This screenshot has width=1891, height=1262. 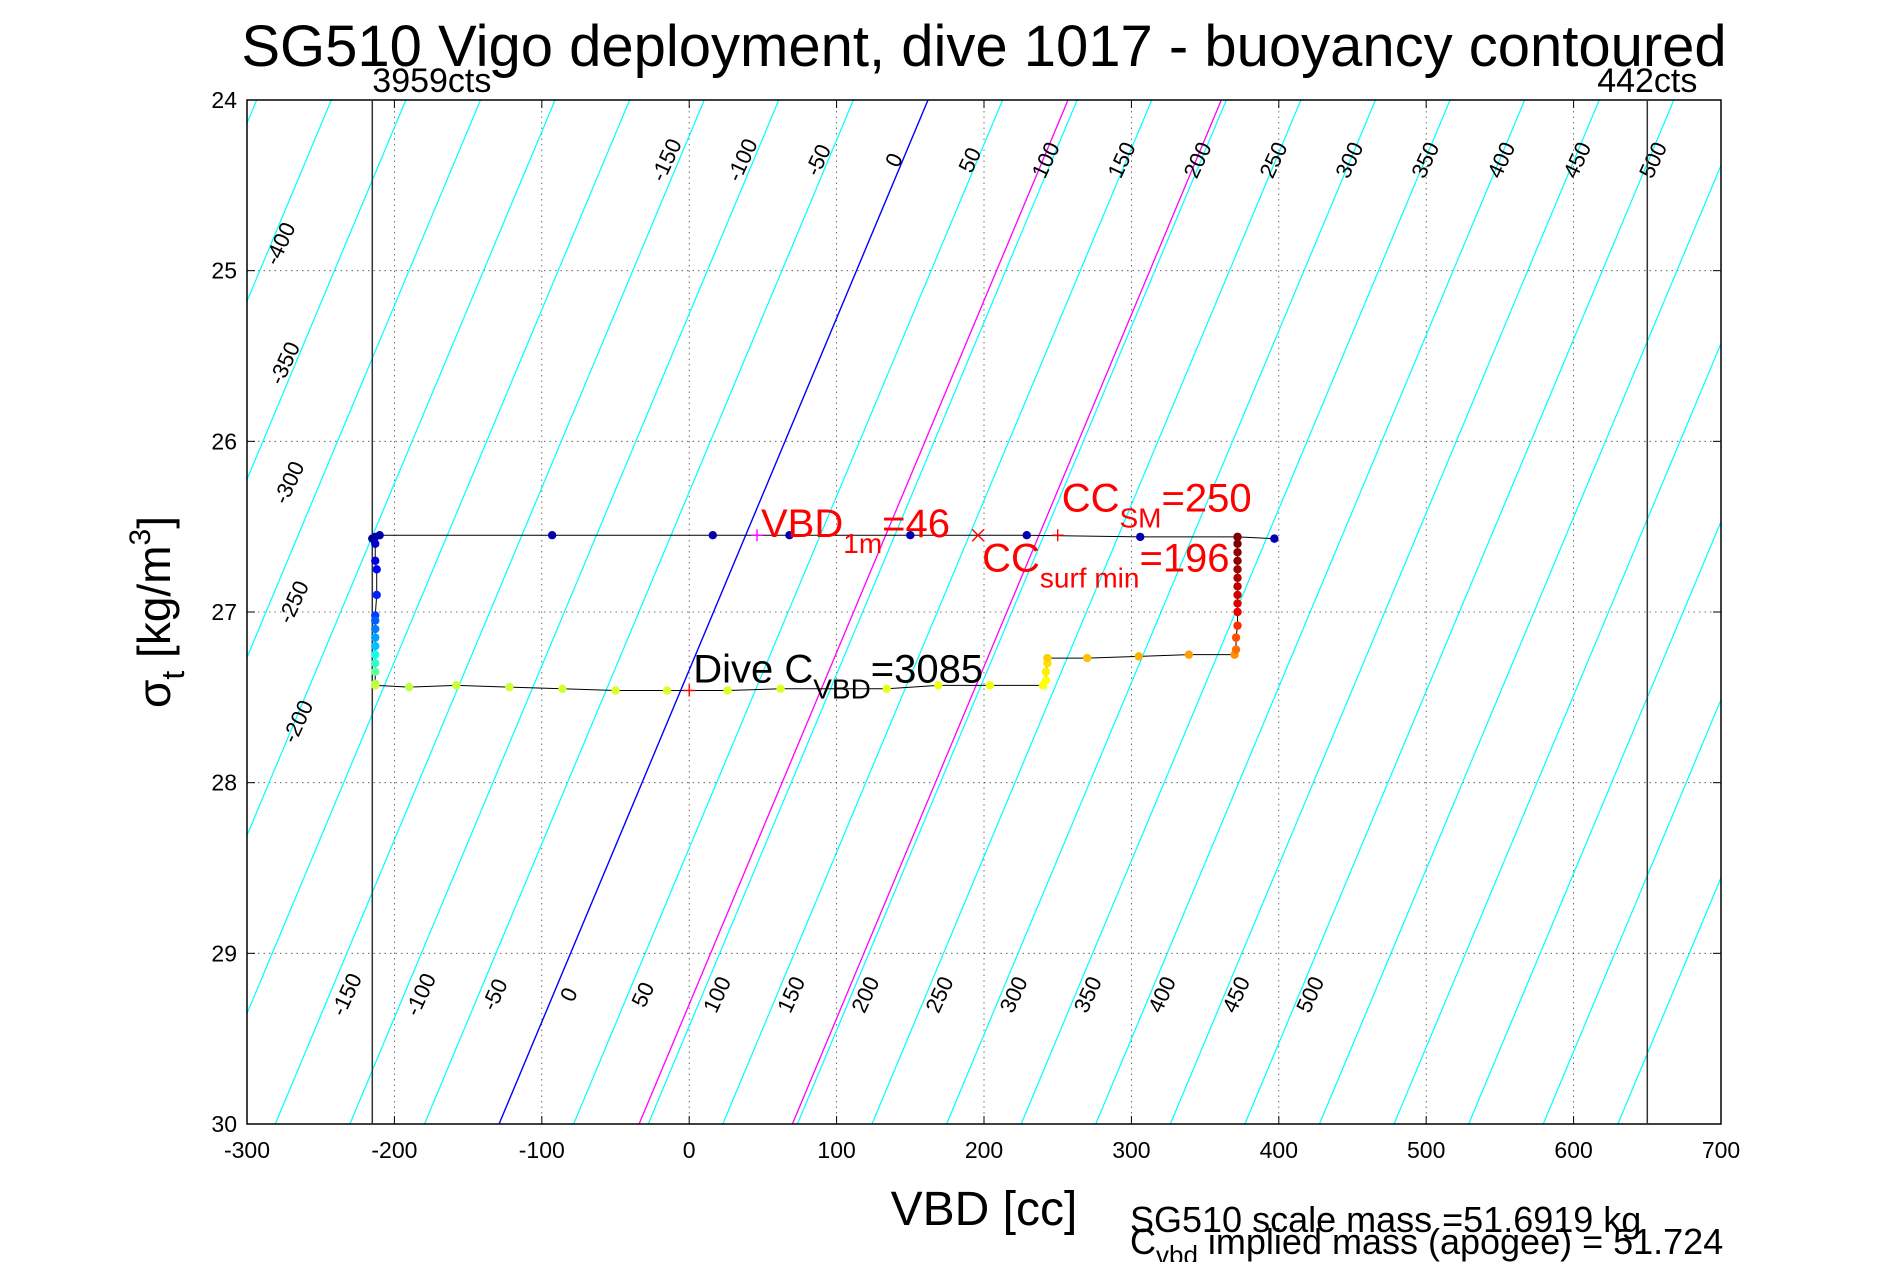 I want to click on x-tick-label: -300, so click(x=247, y=1150).